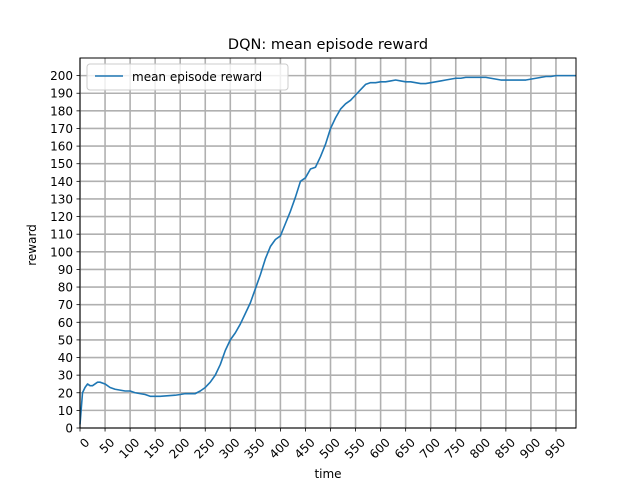 The height and width of the screenshot is (480, 640). I want to click on y-tick-label: 170, so click(61, 129).